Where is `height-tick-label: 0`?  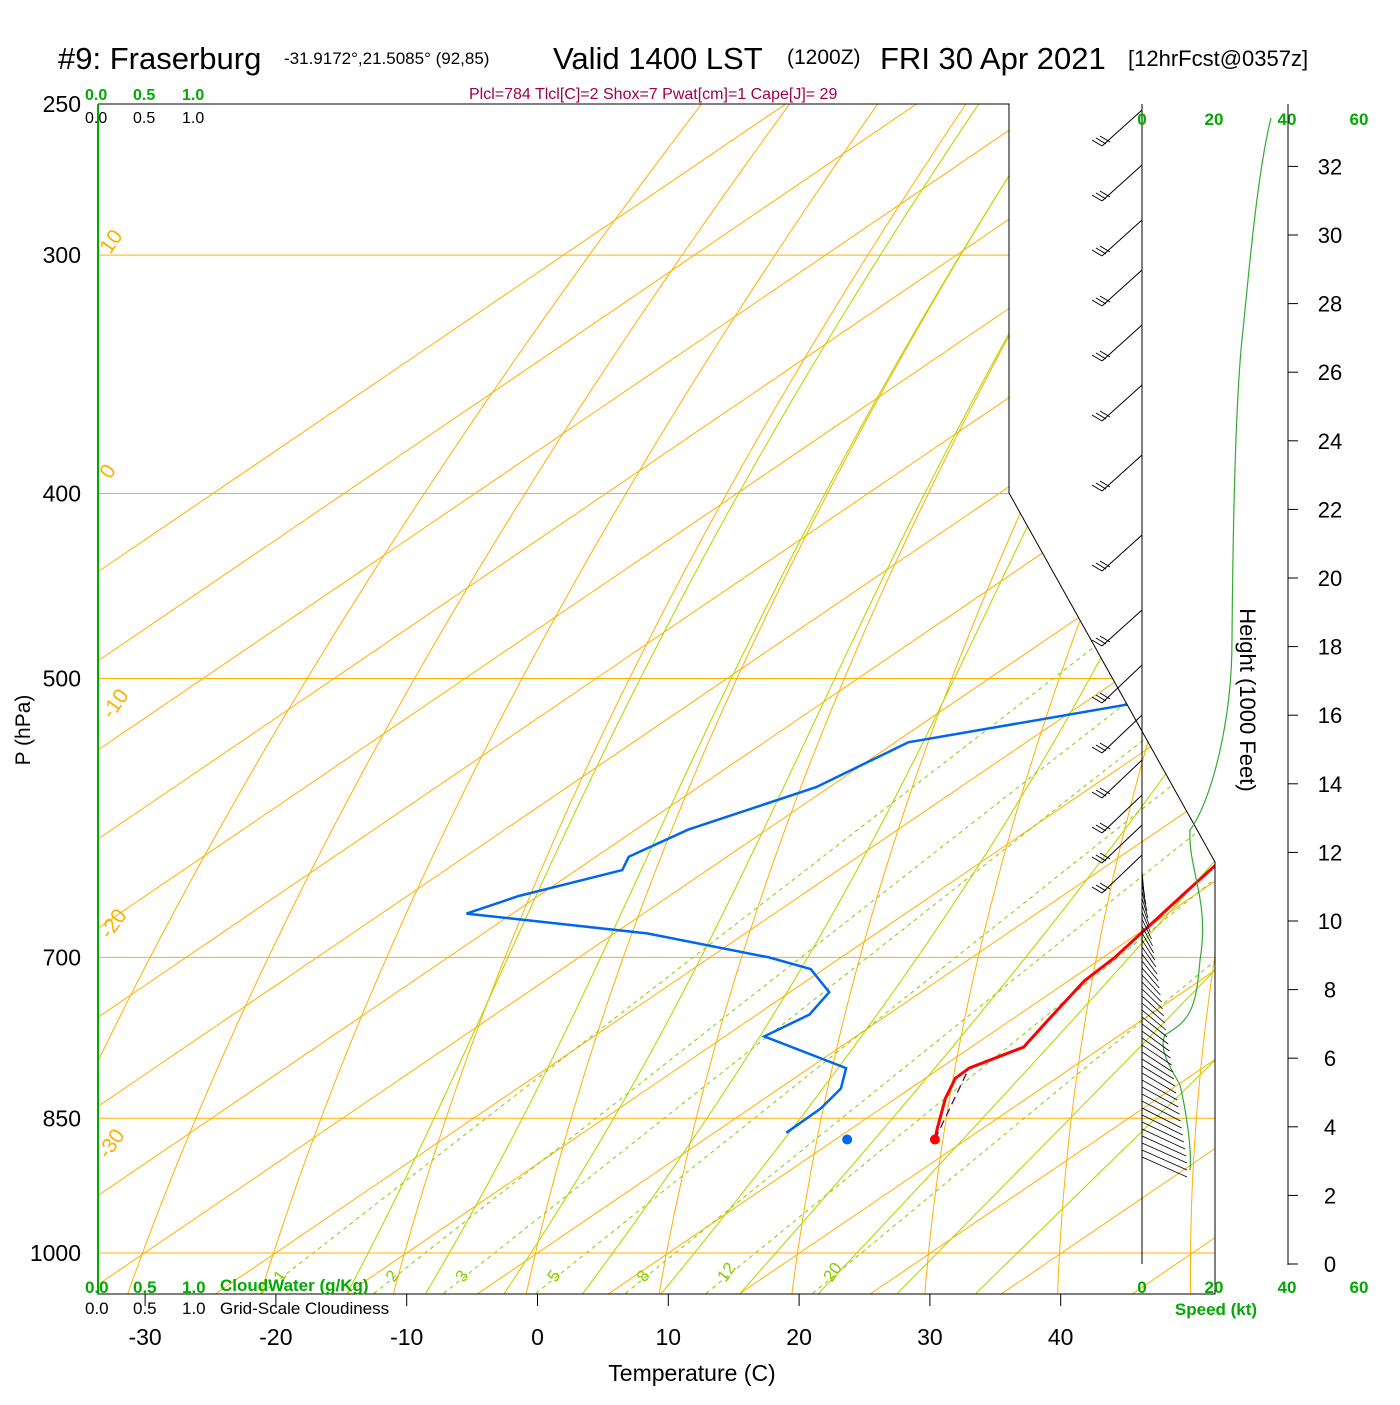
height-tick-label: 0 is located at coordinates (1330, 1264).